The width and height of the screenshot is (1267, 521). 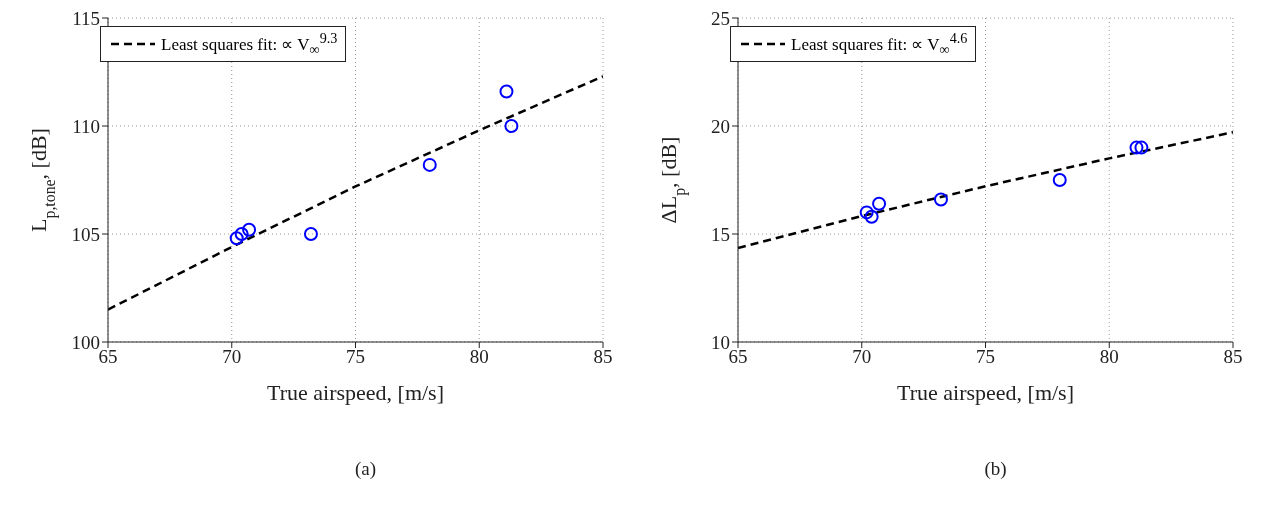 What do you see at coordinates (720, 18) in the screenshot?
I see `y-tick-label: 25` at bounding box center [720, 18].